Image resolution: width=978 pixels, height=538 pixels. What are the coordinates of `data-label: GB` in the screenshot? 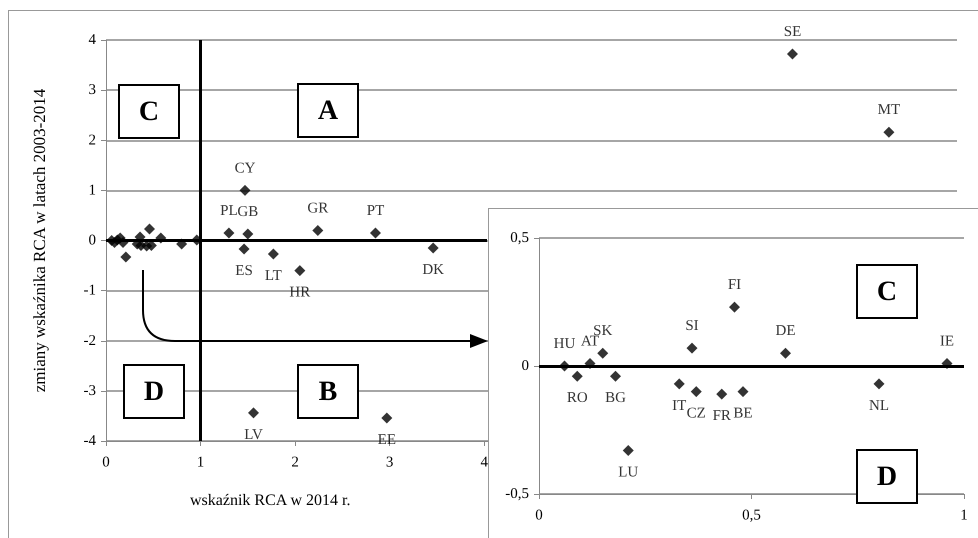 It's located at (247, 212).